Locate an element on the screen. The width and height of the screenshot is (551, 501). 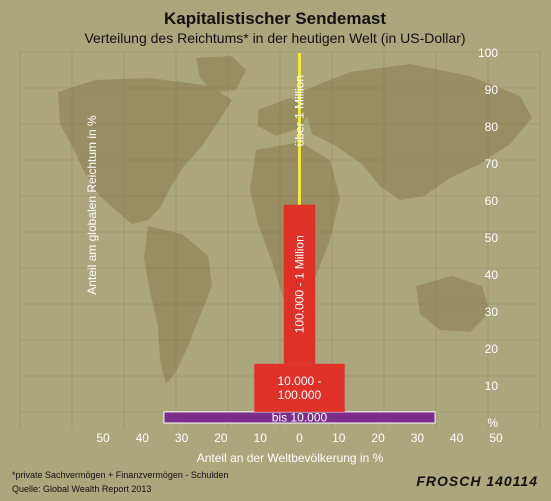
x-axis-label: Anteil an der Weltbevölkerung in % is located at coordinates (290, 458).